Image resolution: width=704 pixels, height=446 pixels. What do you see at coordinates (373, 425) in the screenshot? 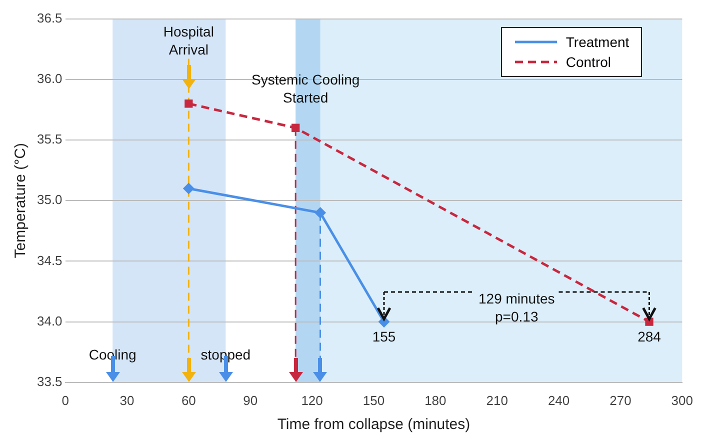
I see `x-axis-title: Time from collapse (minutes)` at bounding box center [373, 425].